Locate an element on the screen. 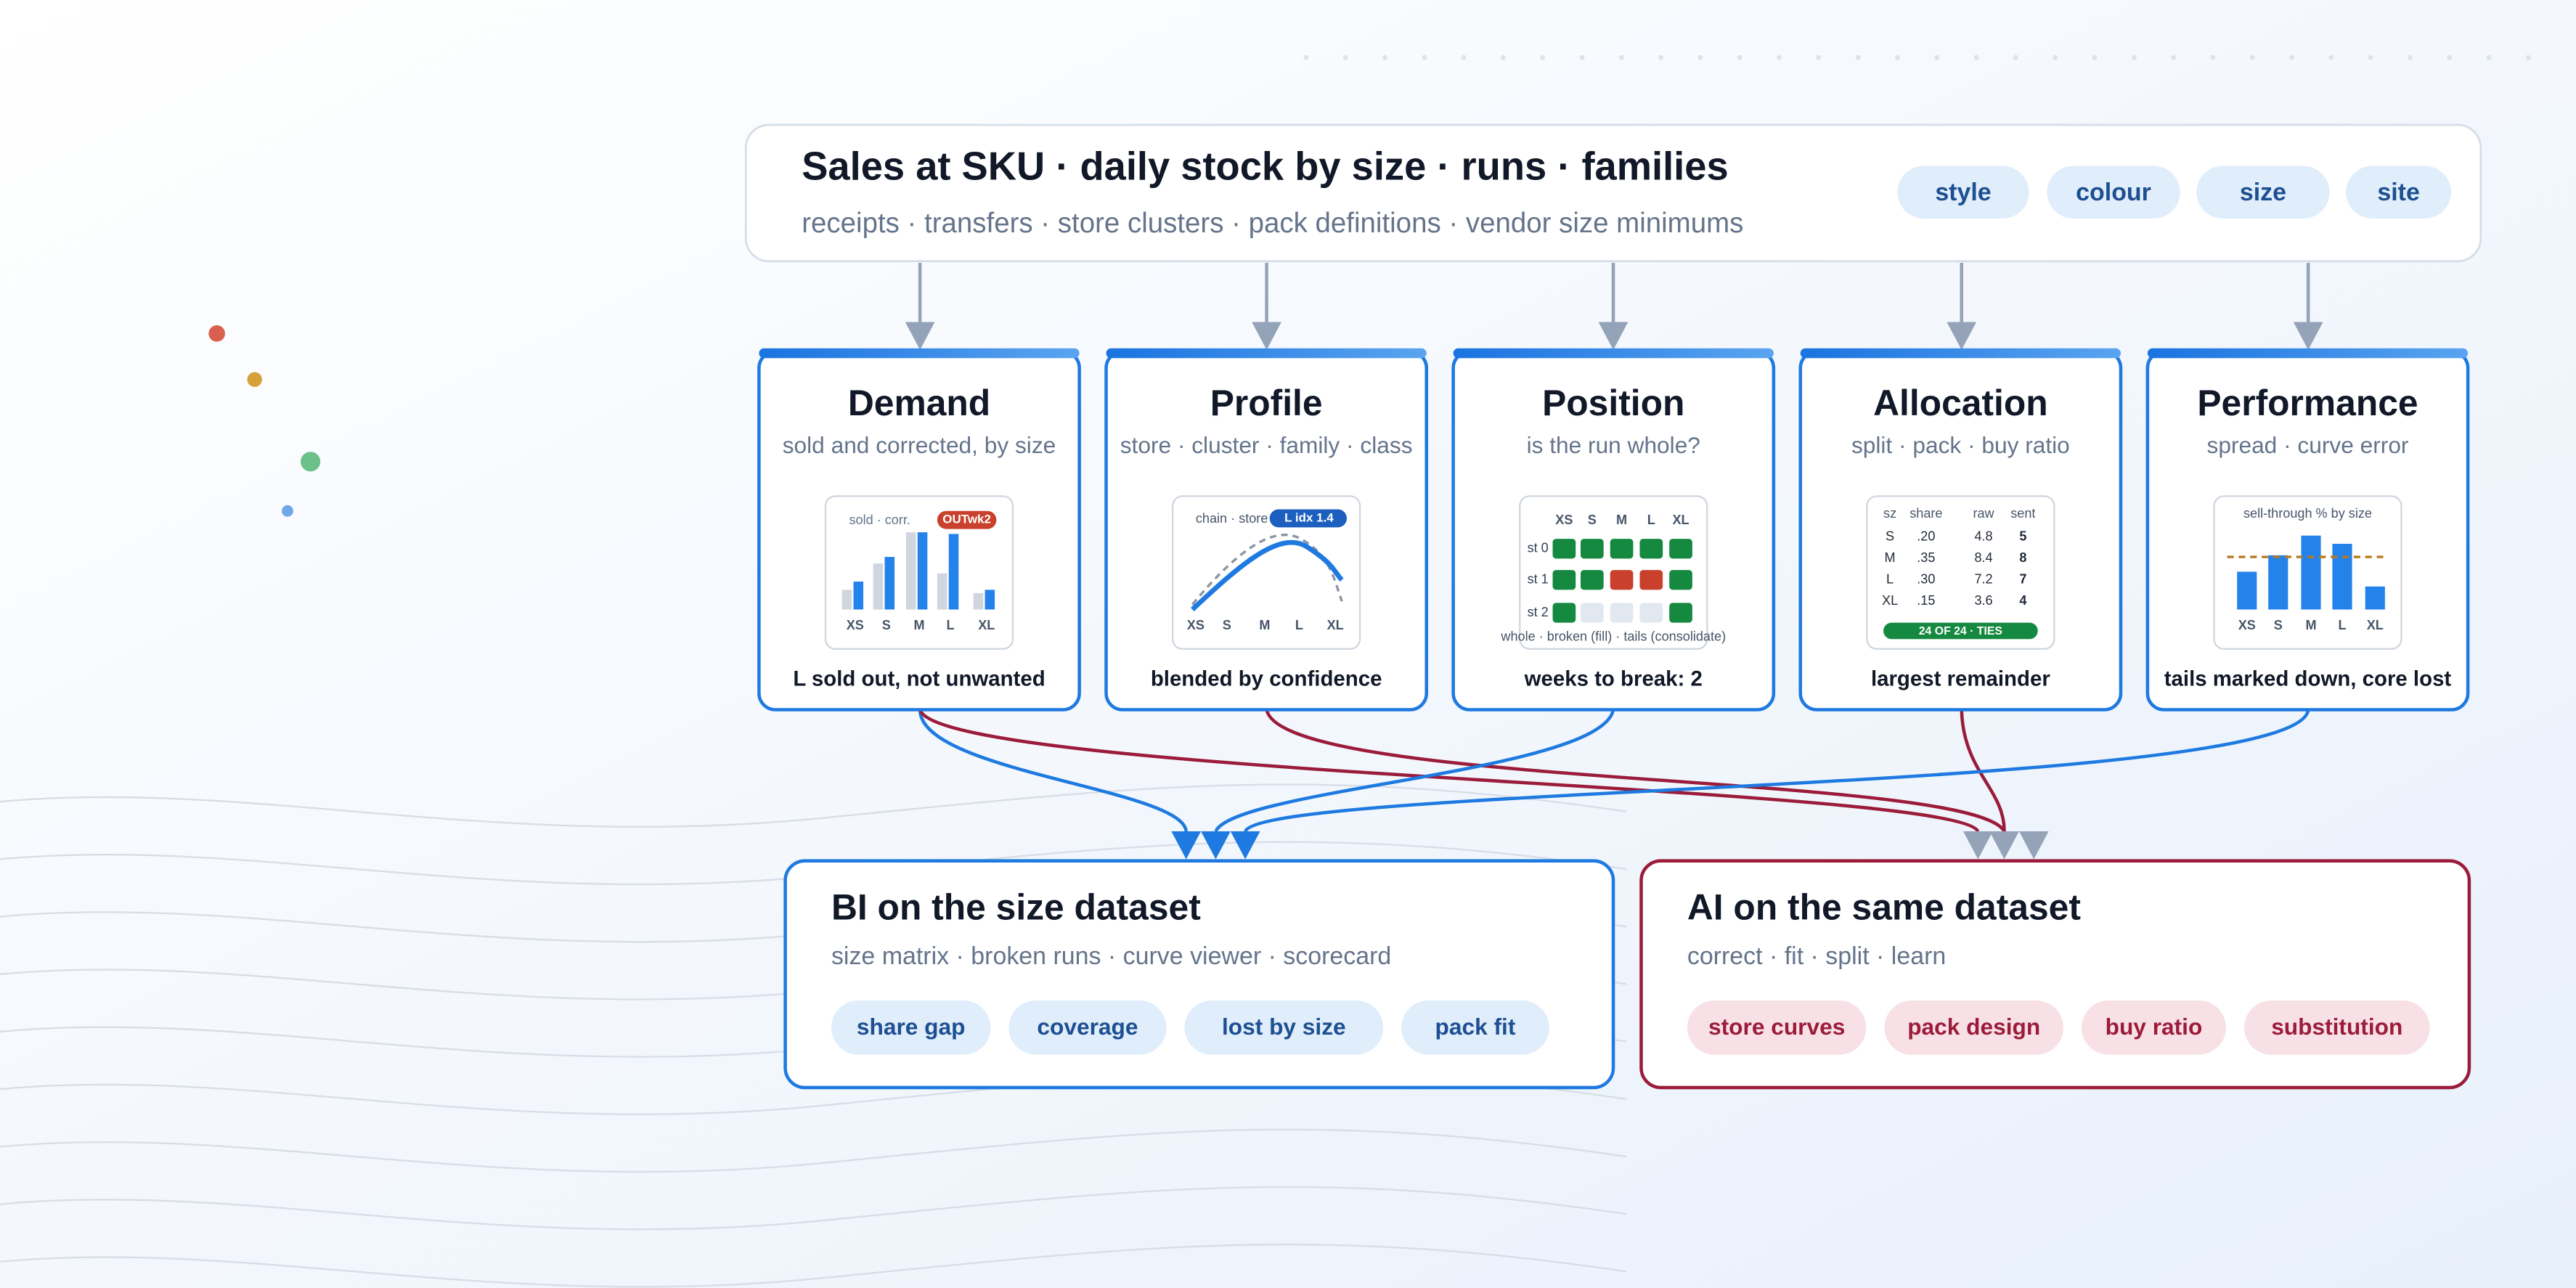  chip-label: coverage is located at coordinates (1087, 1027).